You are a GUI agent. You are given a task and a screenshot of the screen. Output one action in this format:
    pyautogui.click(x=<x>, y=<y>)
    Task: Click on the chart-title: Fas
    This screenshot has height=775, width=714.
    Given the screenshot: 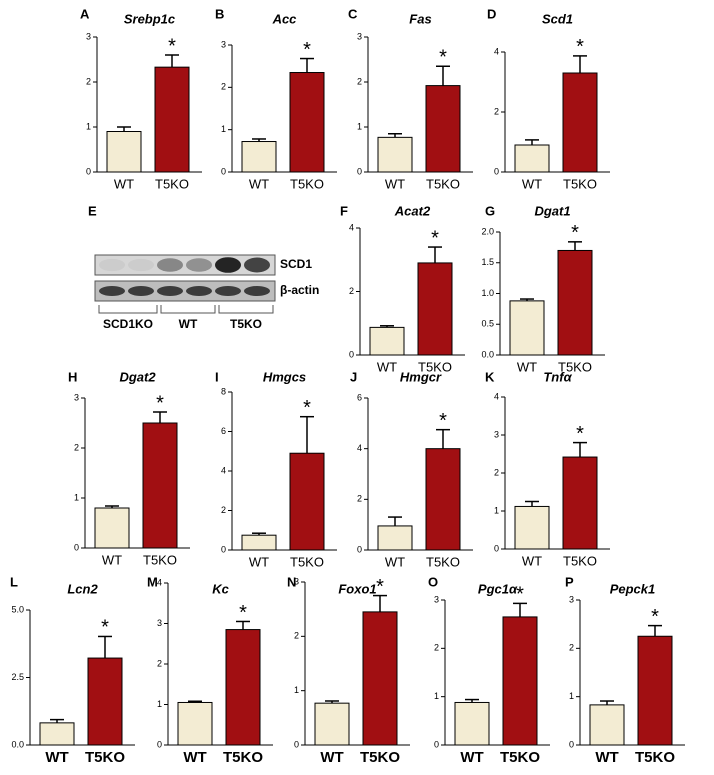 What is the action you would take?
    pyautogui.click(x=420, y=18)
    